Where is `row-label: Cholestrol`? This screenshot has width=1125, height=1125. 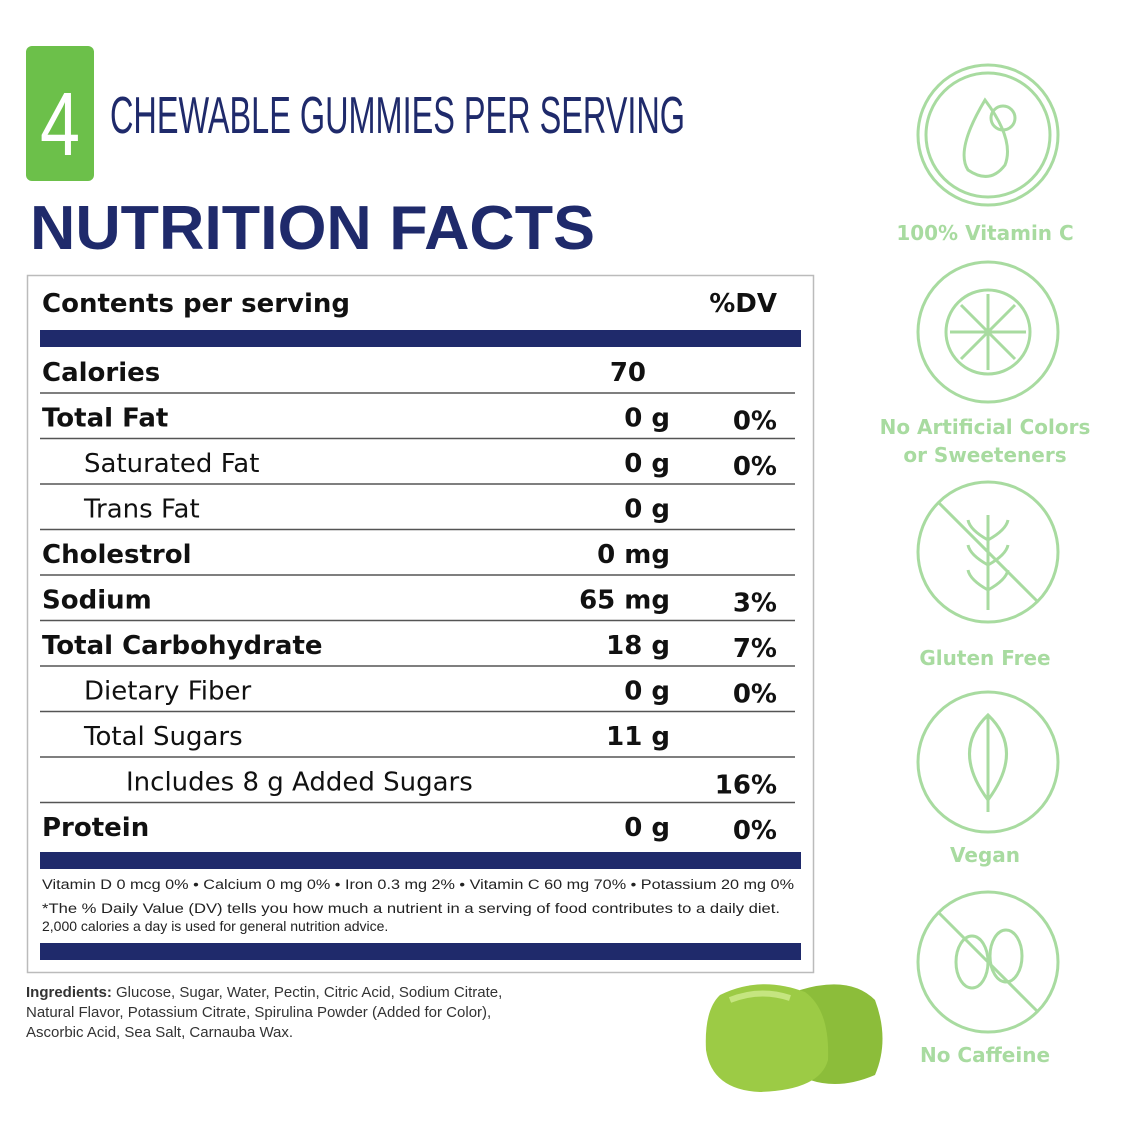
row-label: Cholestrol is located at coordinates (117, 555).